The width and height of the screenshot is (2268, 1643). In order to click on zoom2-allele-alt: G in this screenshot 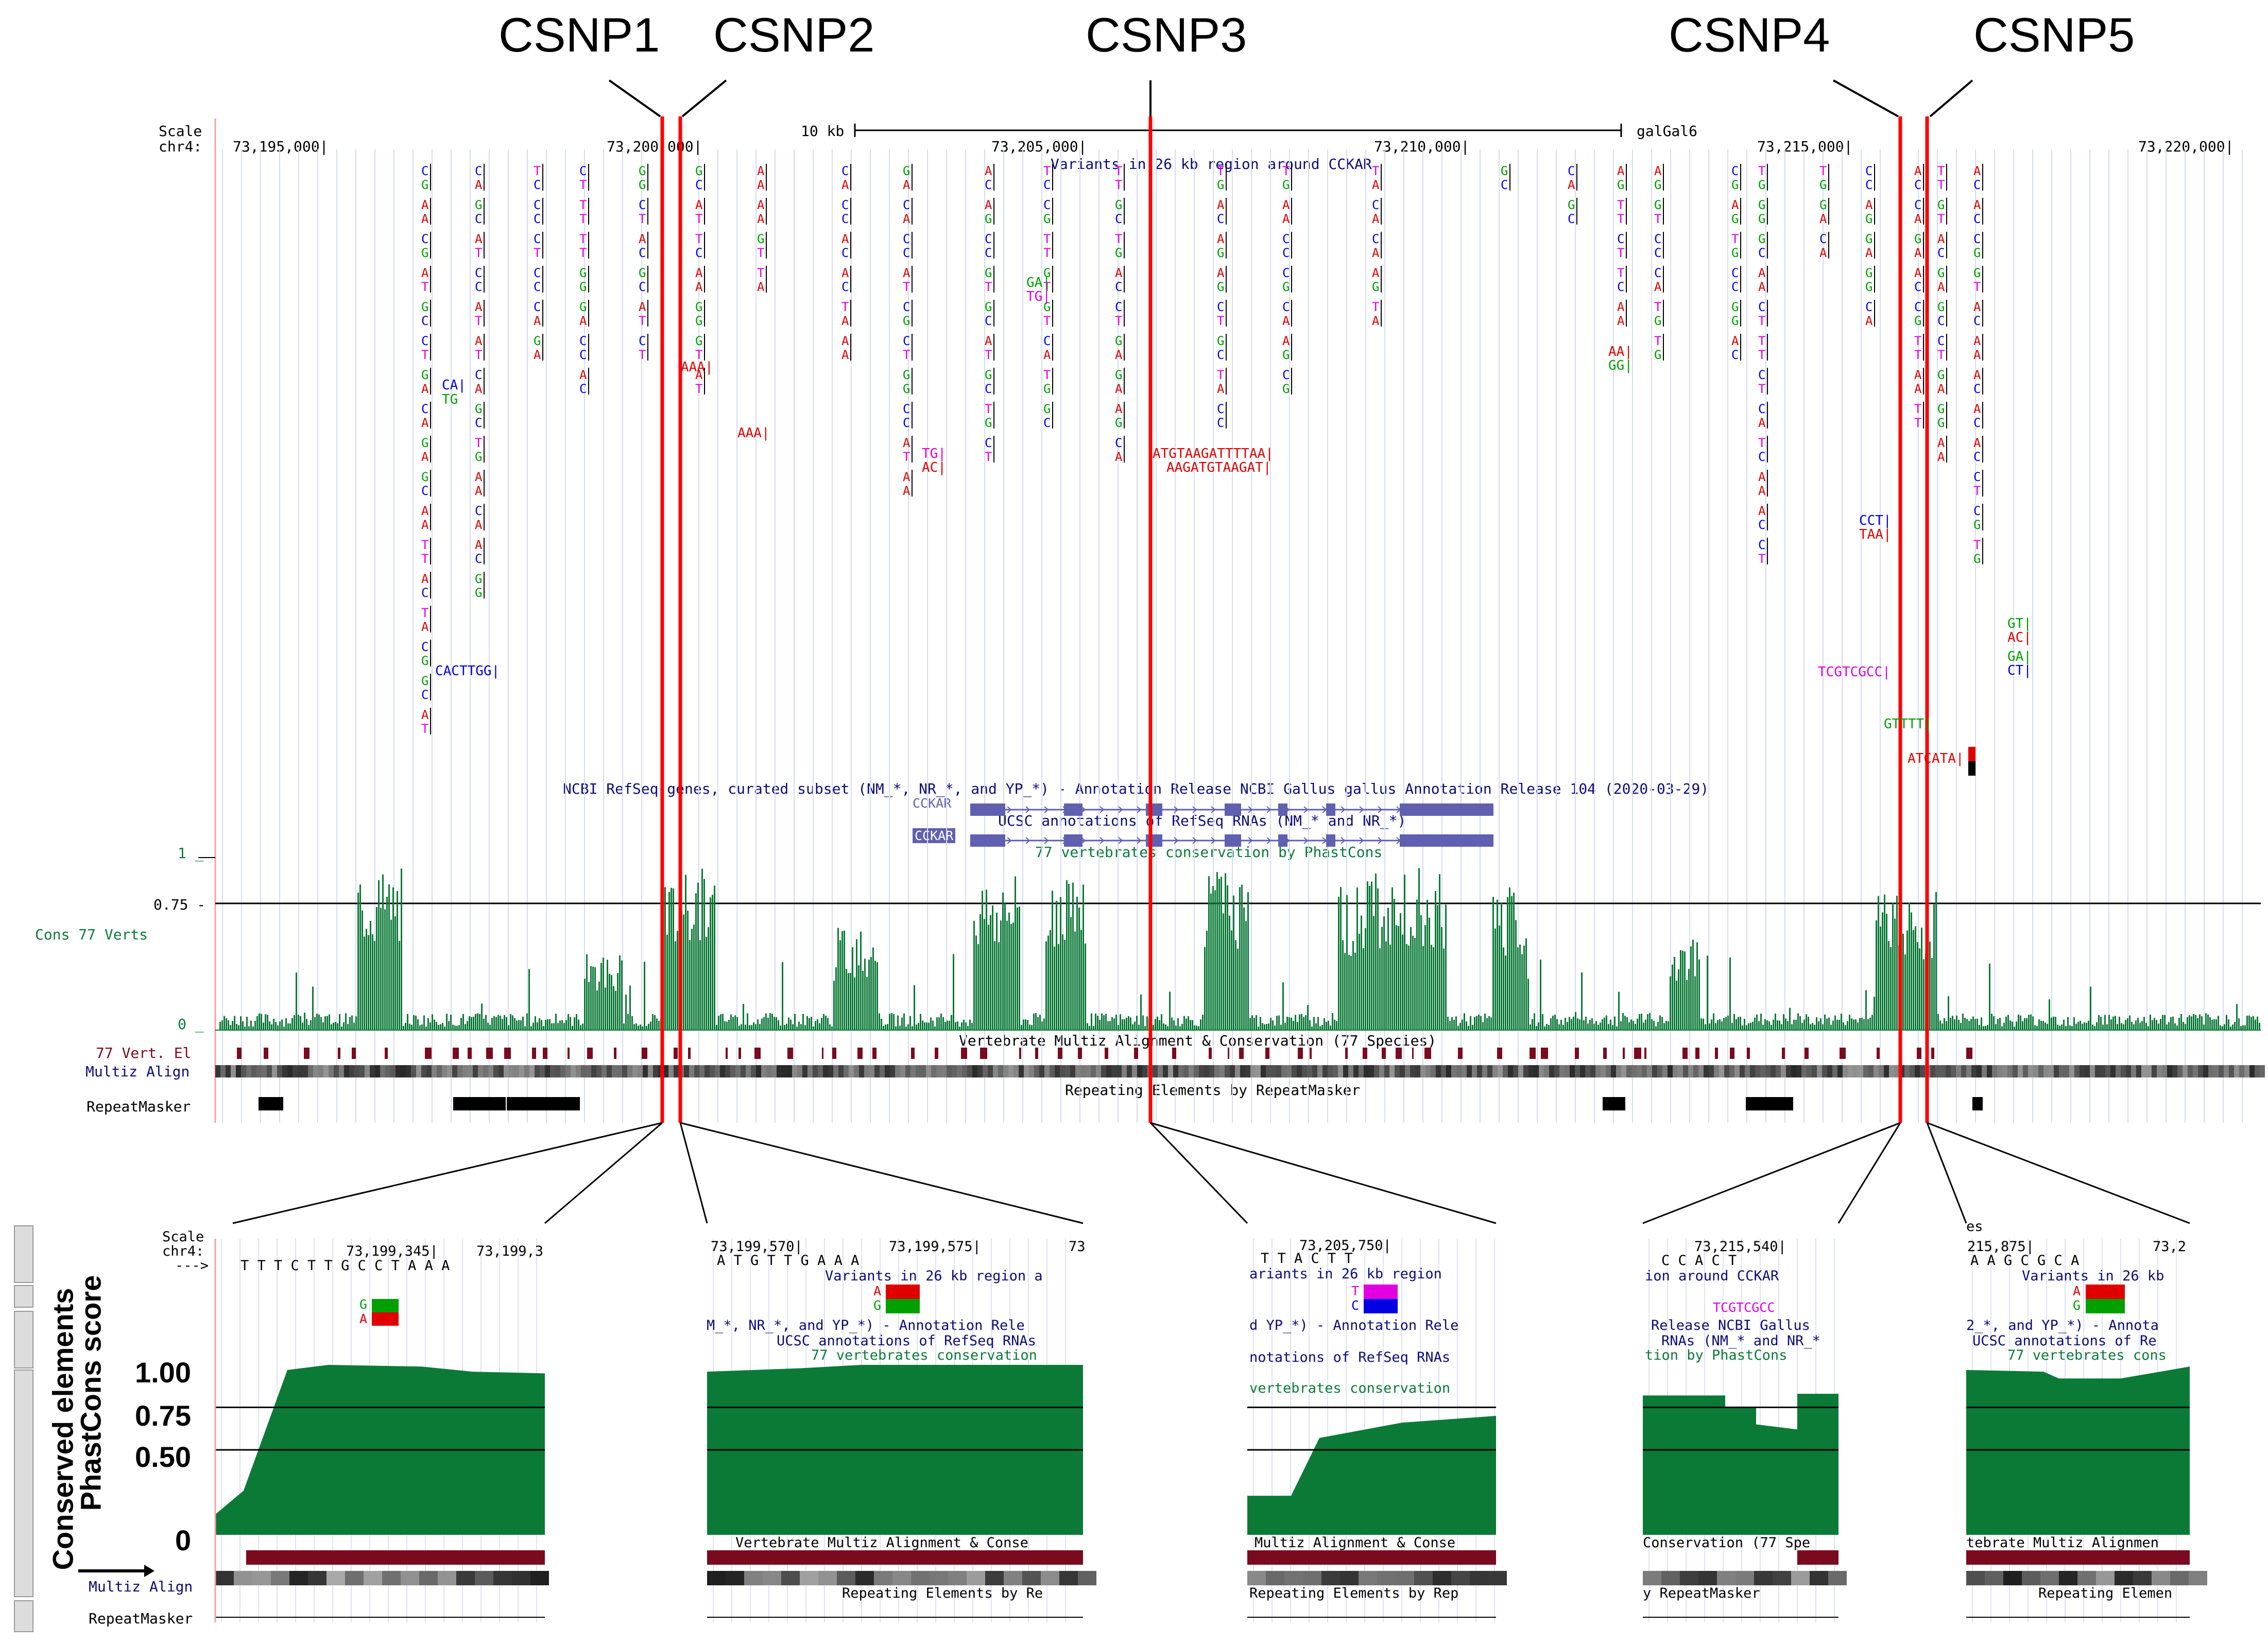, I will do `click(878, 1305)`.